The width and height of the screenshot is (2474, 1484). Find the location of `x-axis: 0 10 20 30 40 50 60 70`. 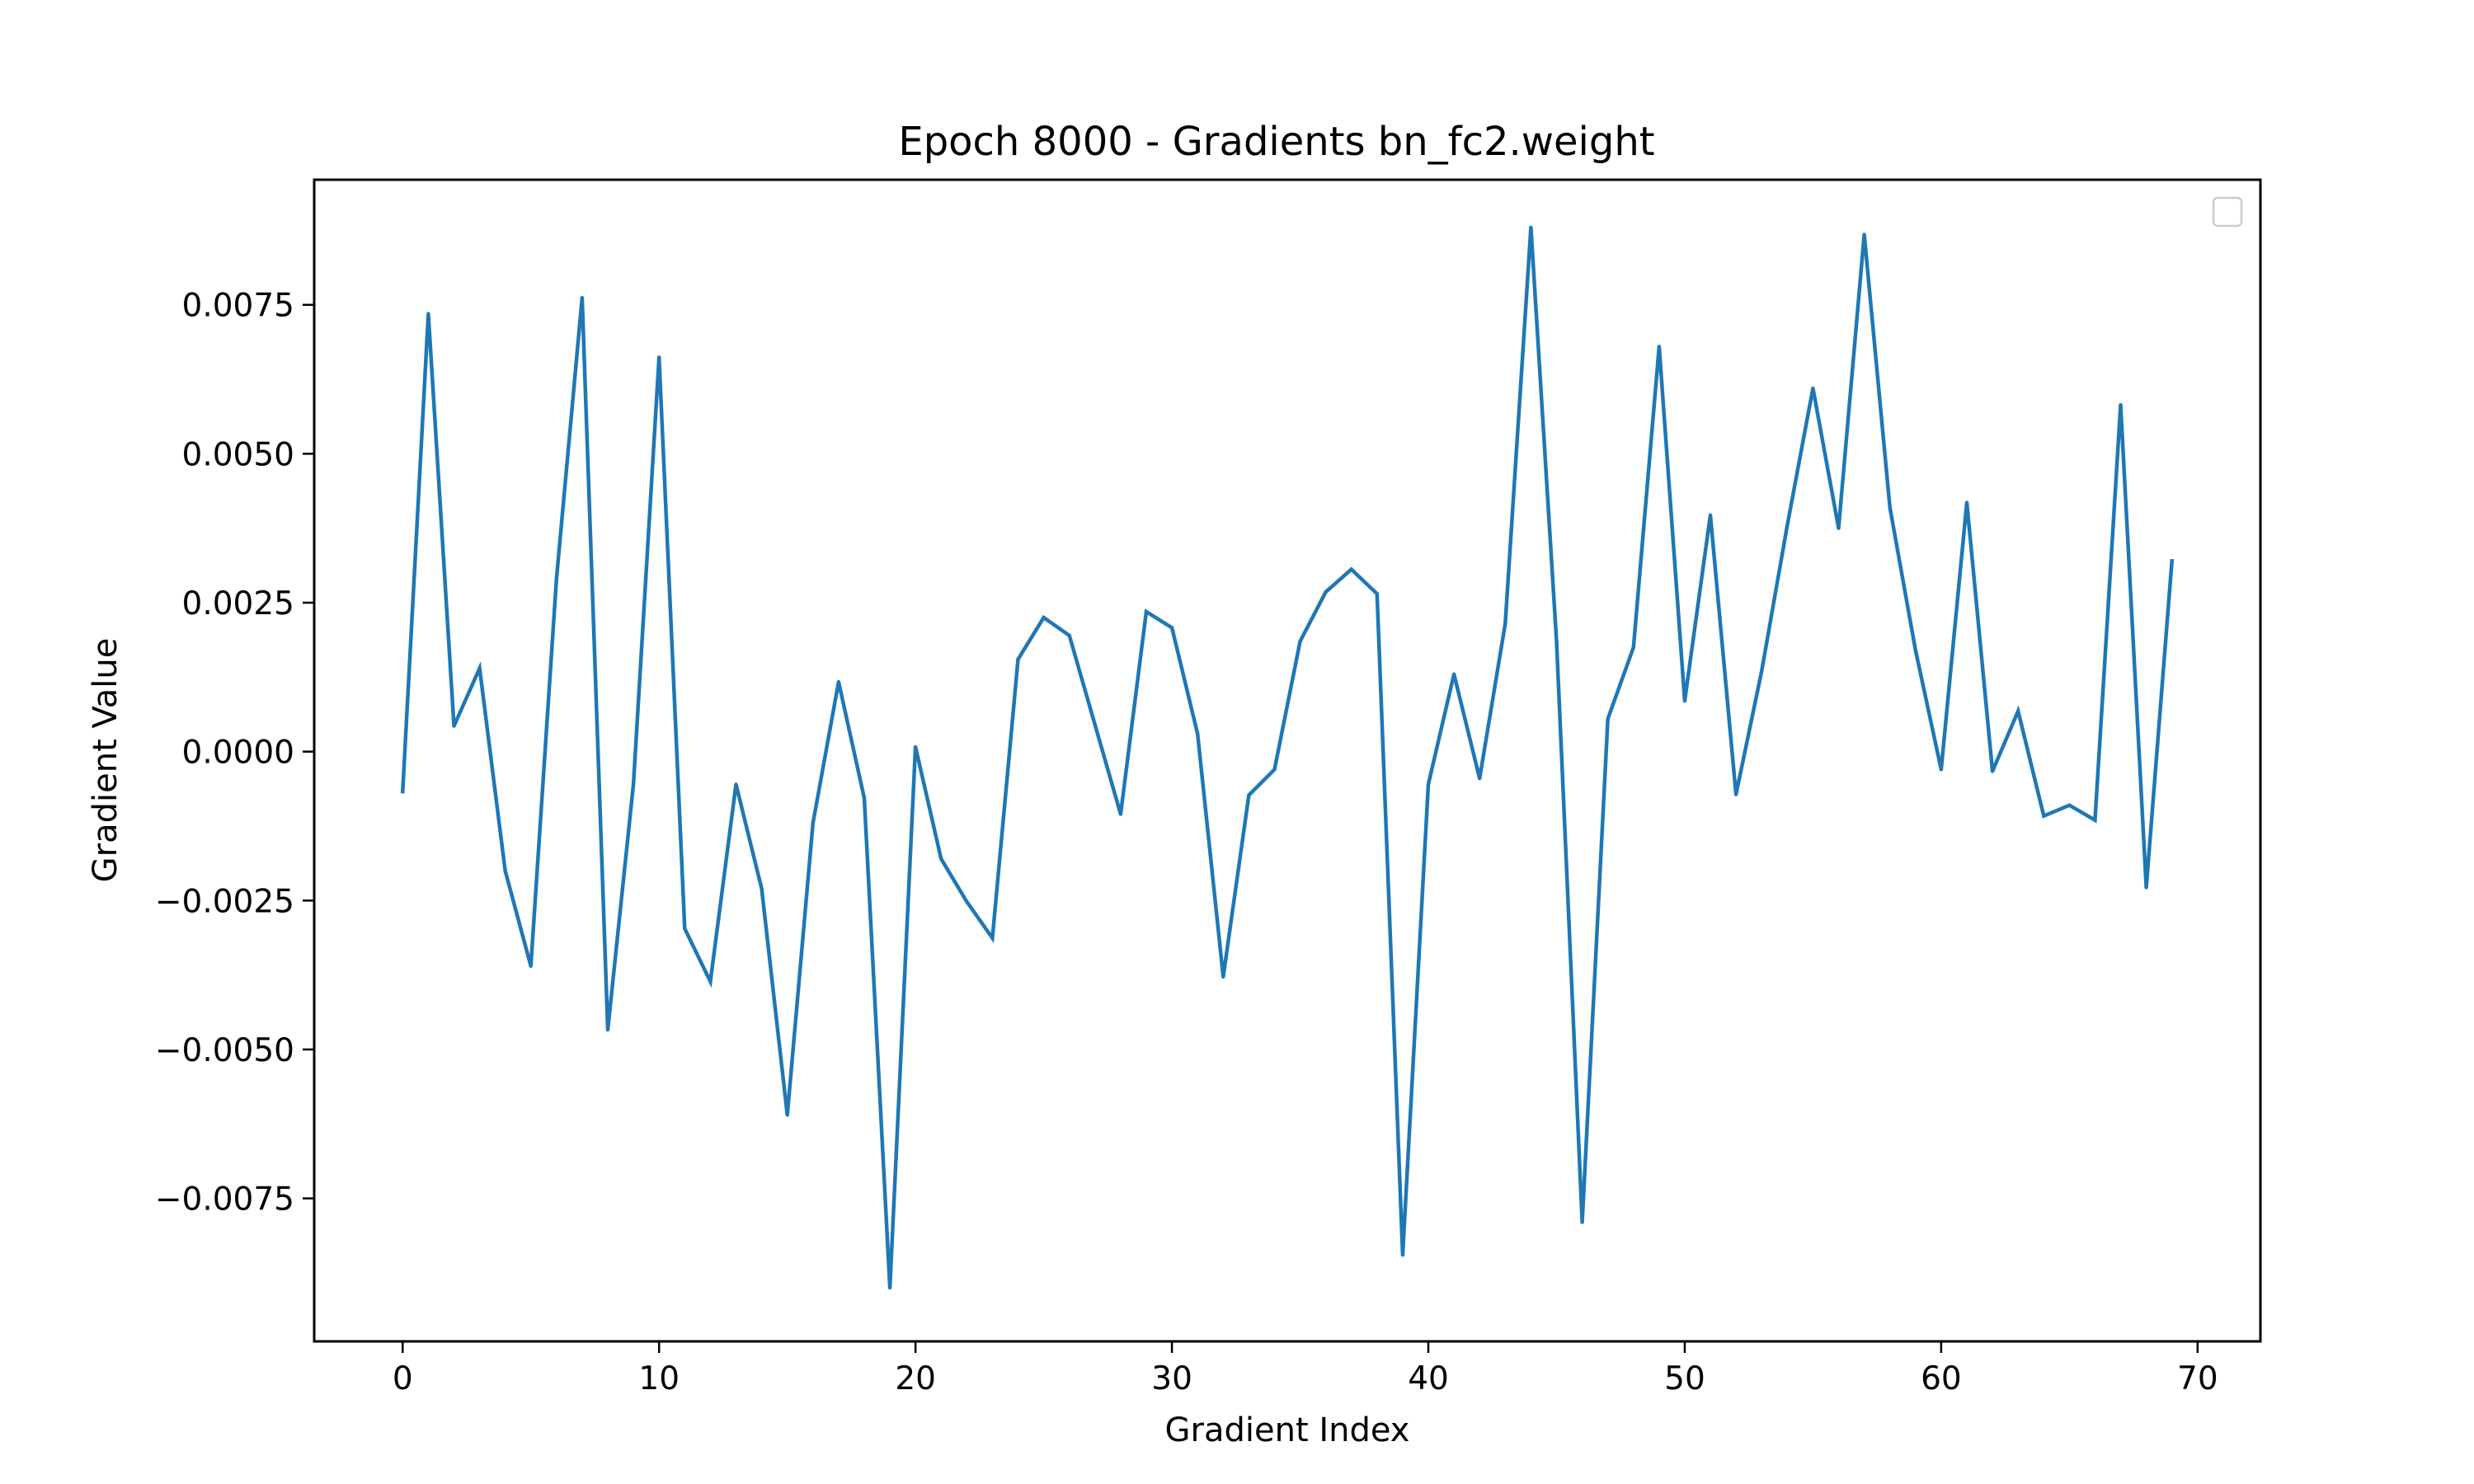

x-axis: 0 10 20 30 40 50 60 70 is located at coordinates (1305, 1369).